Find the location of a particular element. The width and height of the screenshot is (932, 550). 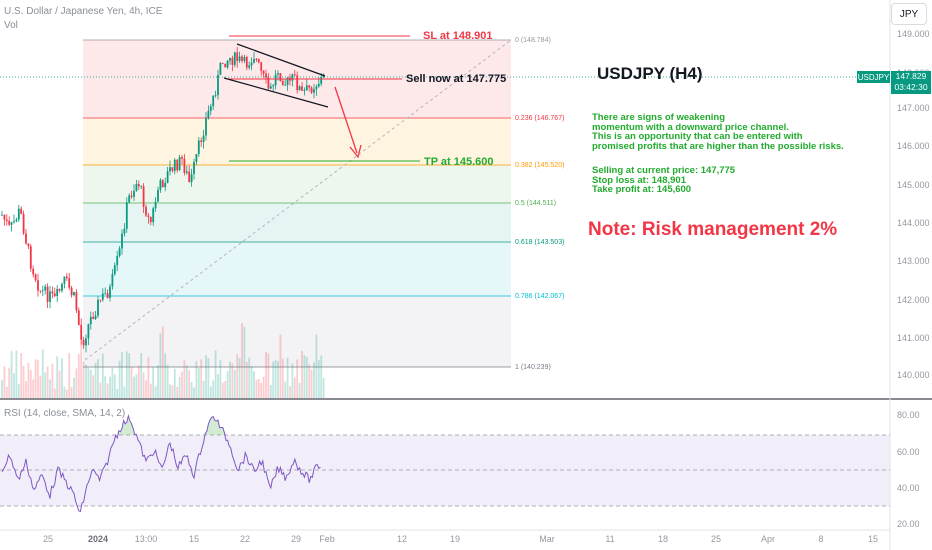

fib-level-label: 1 (140.239) is located at coordinates (533, 367).